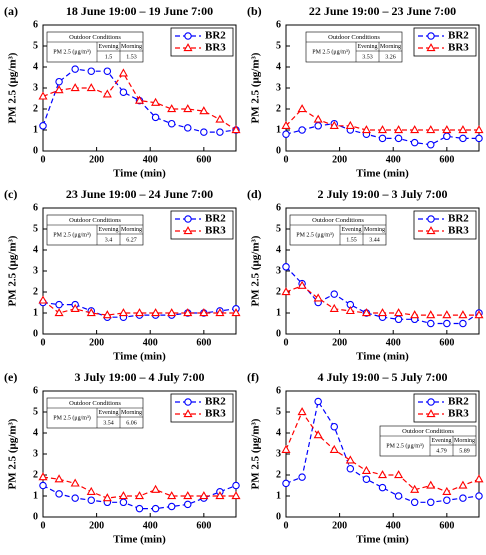 This screenshot has height=555, width=486. Describe the element at coordinates (367, 57) in the screenshot. I see `table-value: 3.53` at that location.